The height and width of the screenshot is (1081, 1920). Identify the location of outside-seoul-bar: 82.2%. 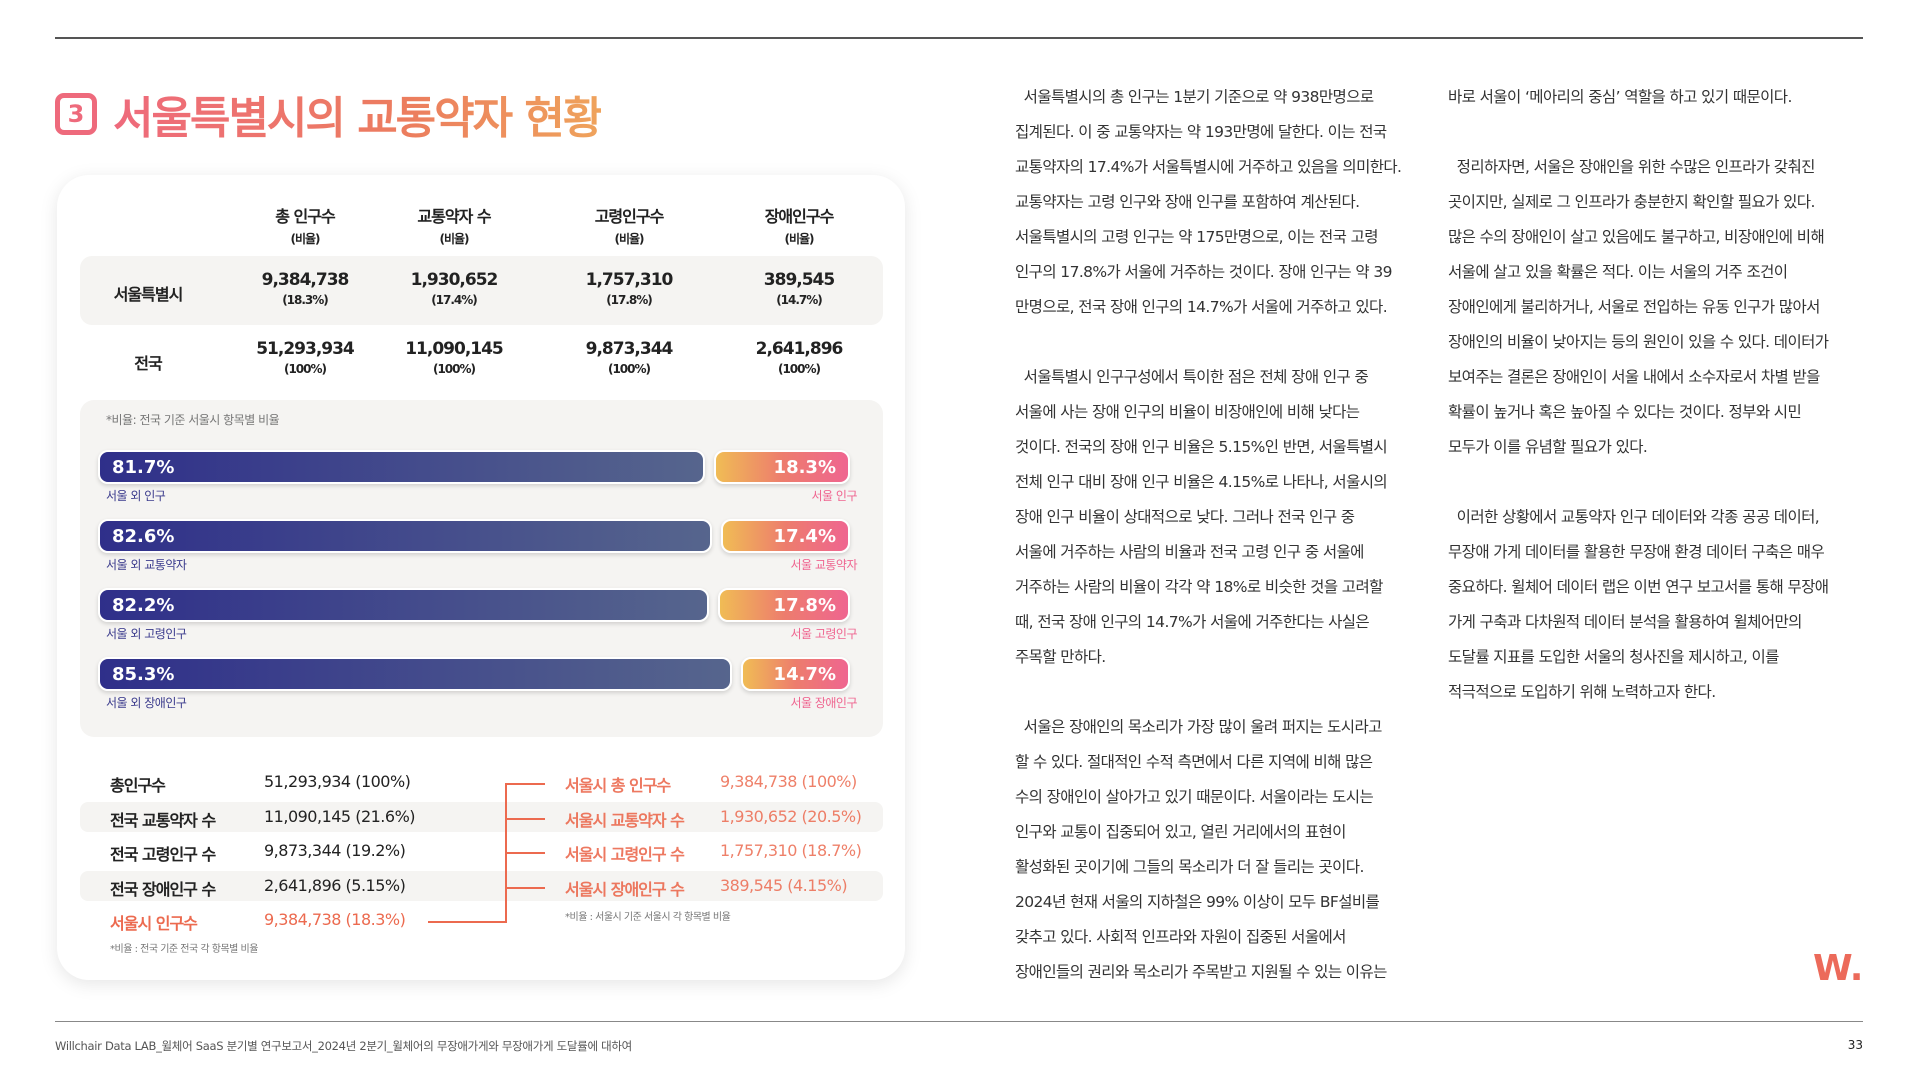
(403, 605).